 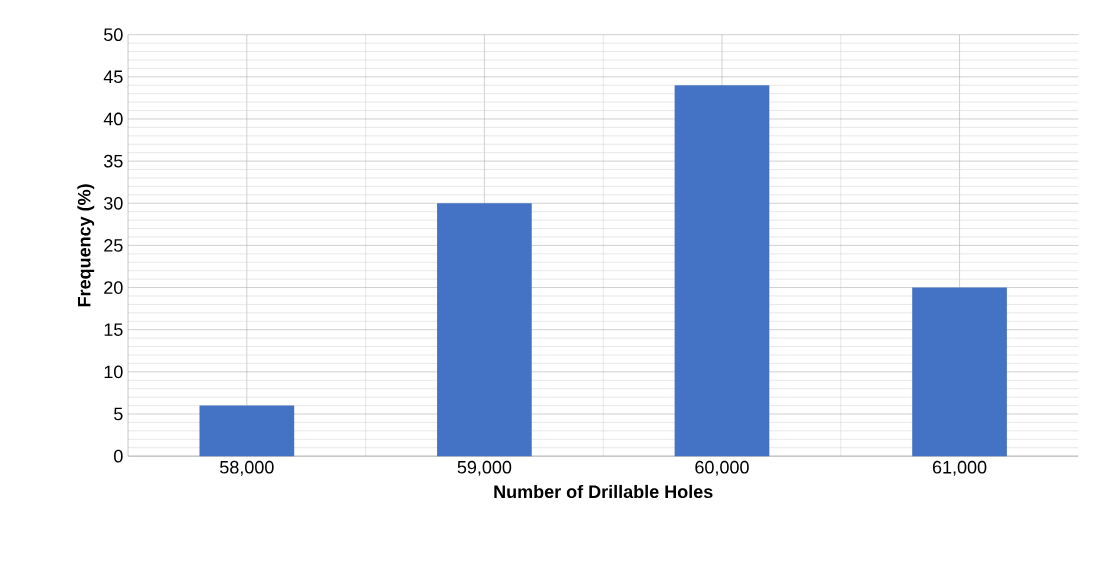 What do you see at coordinates (247, 468) in the screenshot?
I see `x-tick-label: 58,000` at bounding box center [247, 468].